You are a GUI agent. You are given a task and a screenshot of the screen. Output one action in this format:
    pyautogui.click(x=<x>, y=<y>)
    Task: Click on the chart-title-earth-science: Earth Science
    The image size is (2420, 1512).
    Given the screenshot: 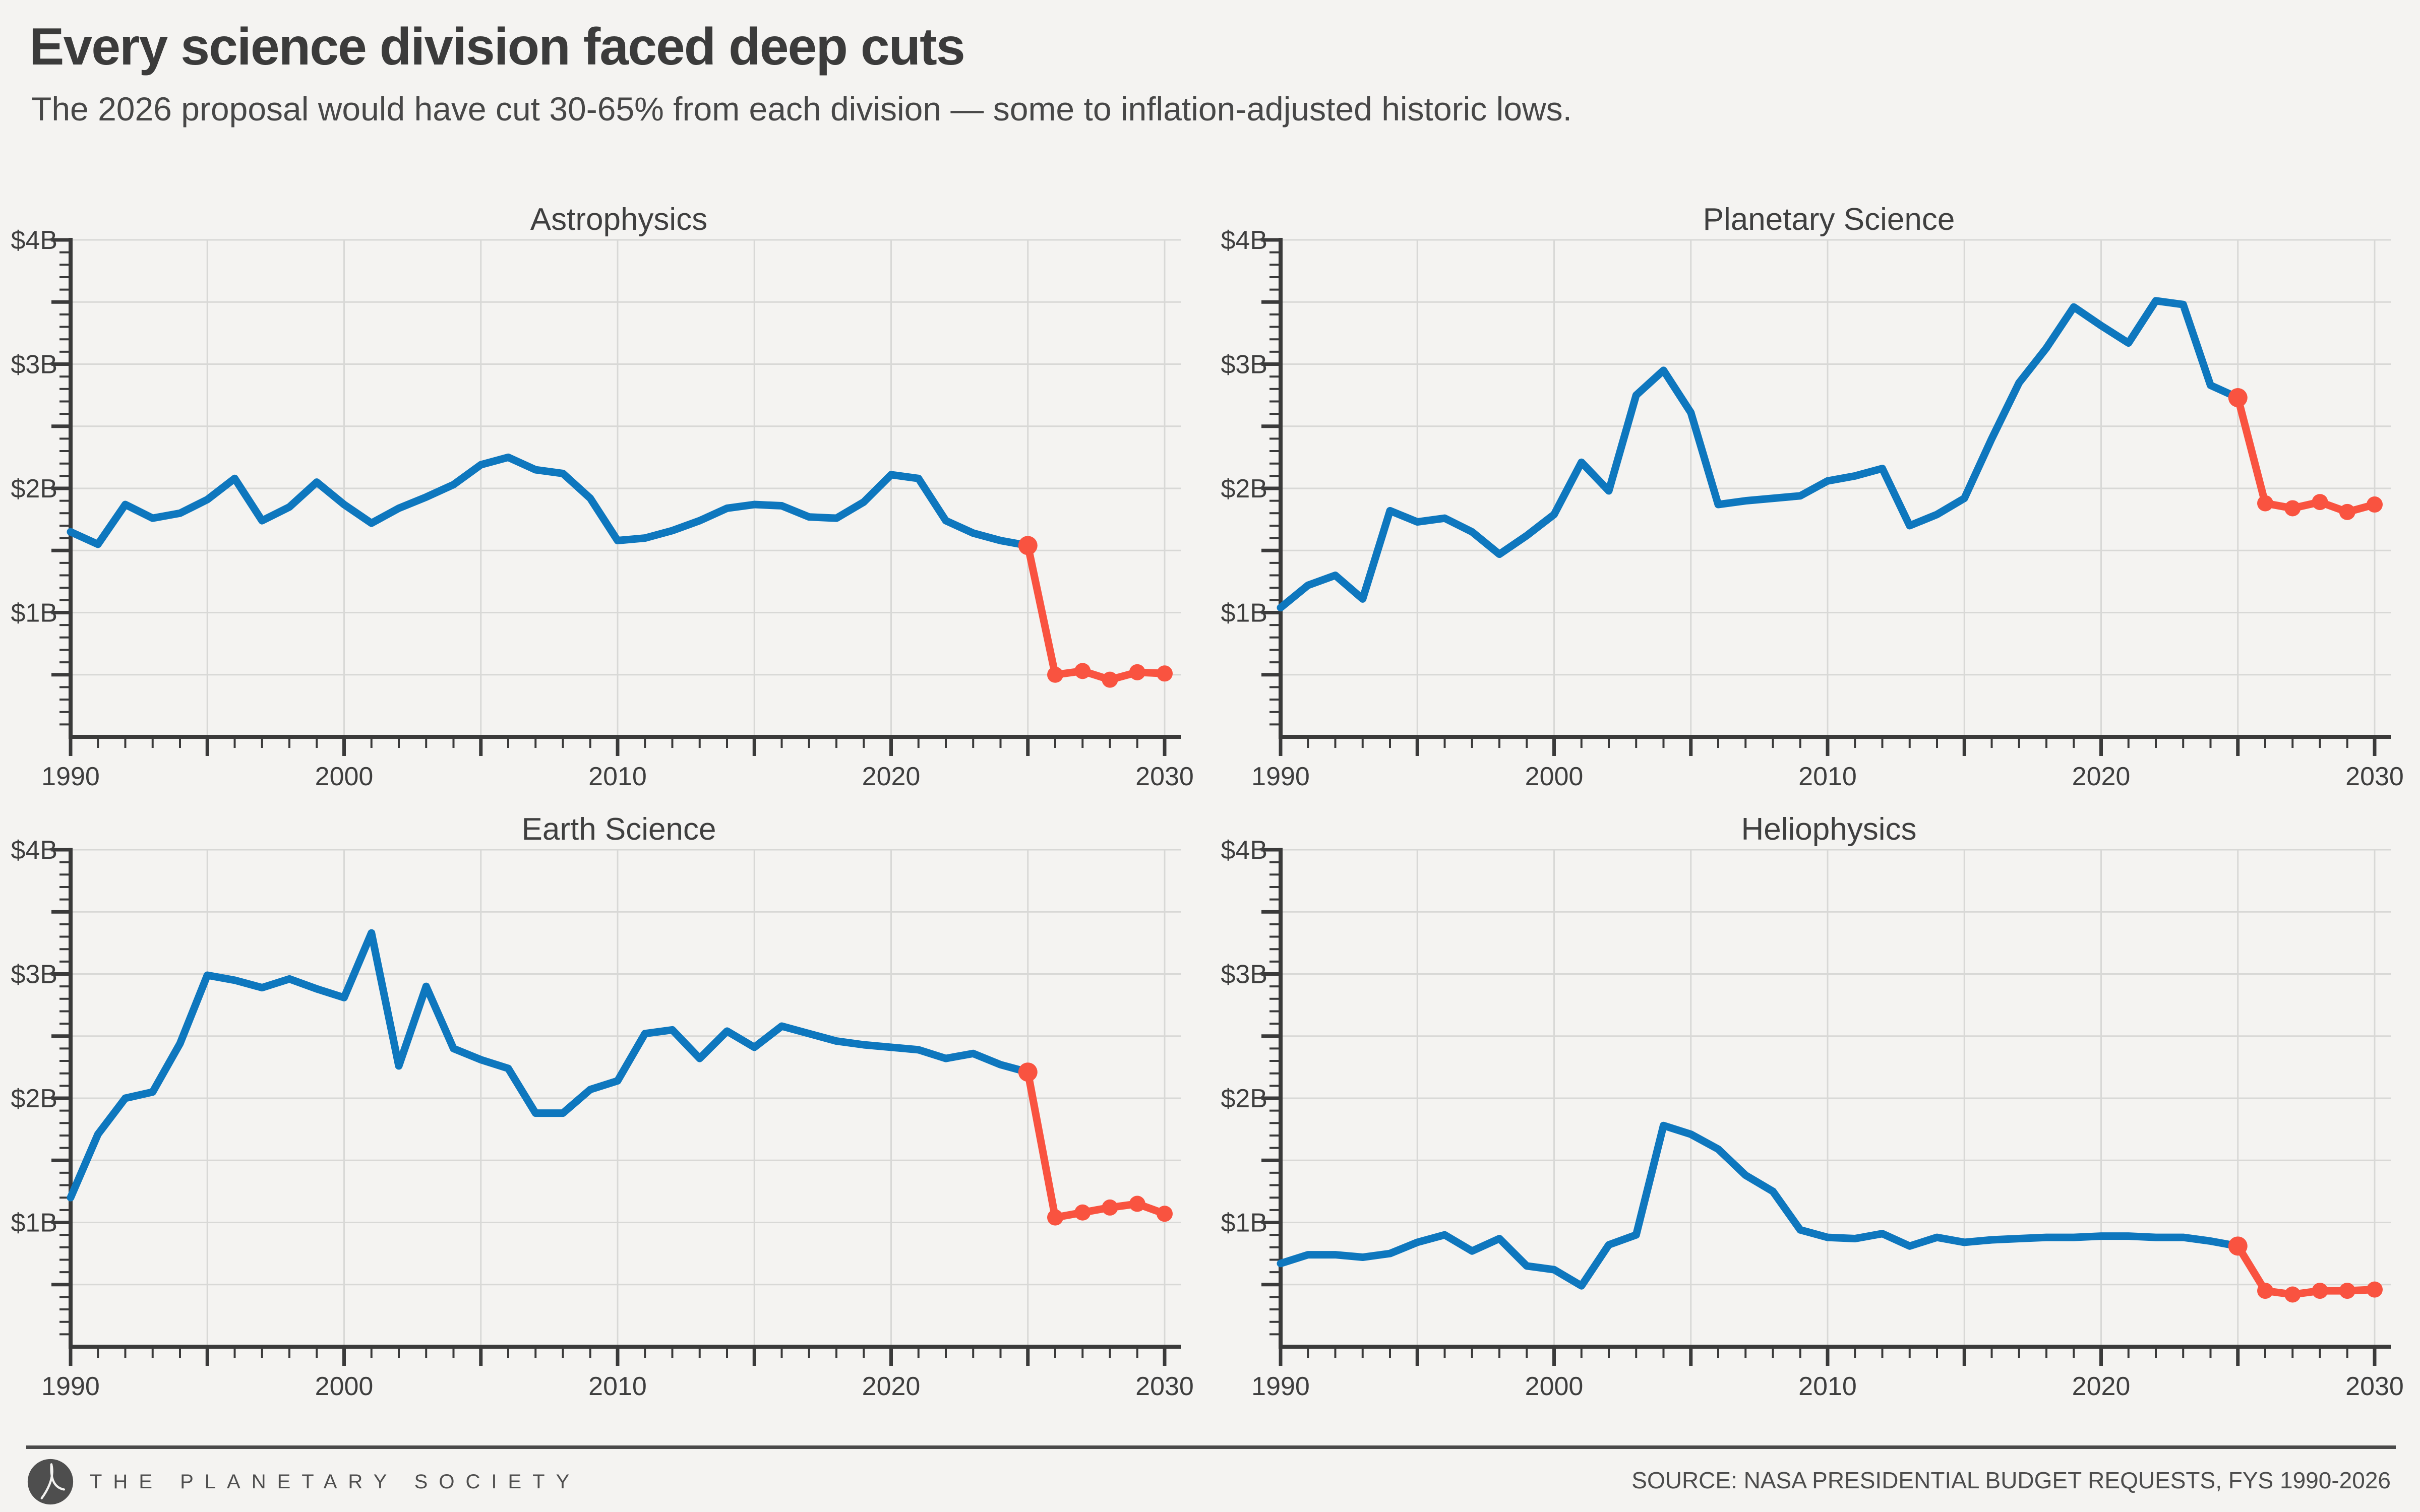 What is the action you would take?
    pyautogui.click(x=618, y=830)
    